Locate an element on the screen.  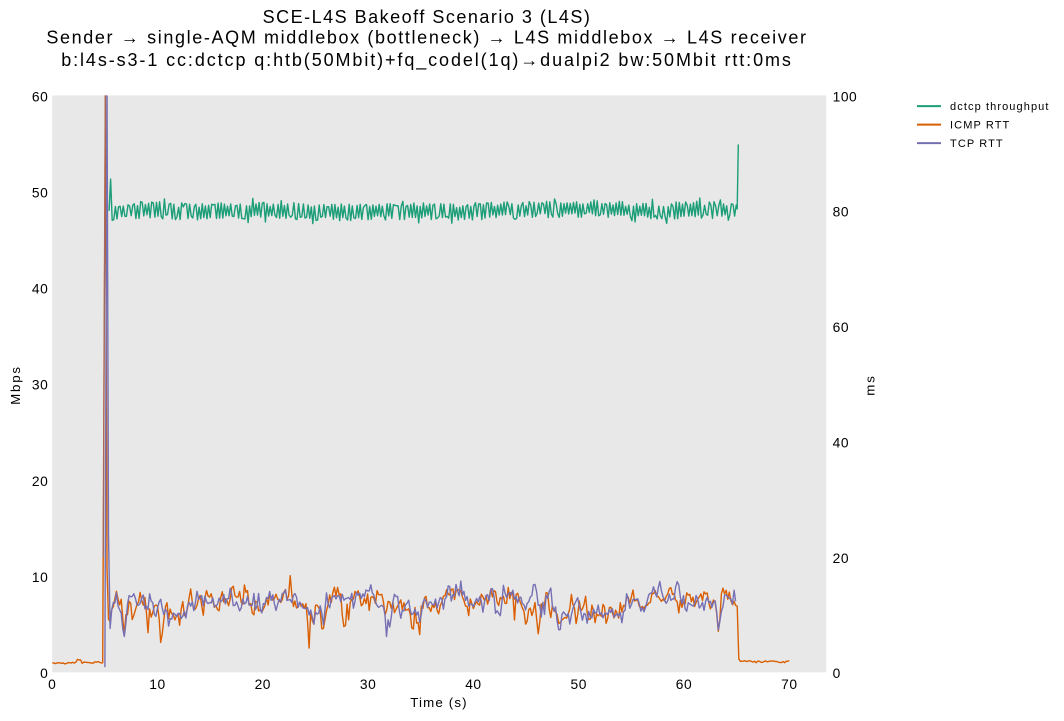
svg-text:SCE-L4S Bakeoff Scenario 3 (L4: SCE-L4S Bakeoff Scenario 3 (L4S) is located at coordinates (427, 17).